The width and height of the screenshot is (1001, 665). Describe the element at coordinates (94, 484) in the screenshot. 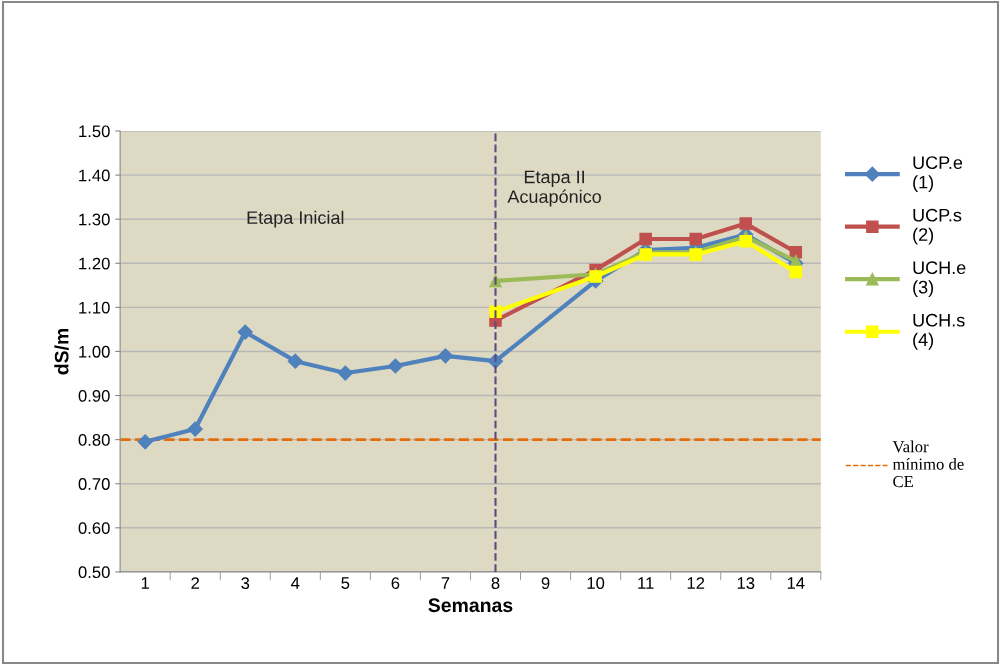

I see `y-tick-label: 0.70` at that location.